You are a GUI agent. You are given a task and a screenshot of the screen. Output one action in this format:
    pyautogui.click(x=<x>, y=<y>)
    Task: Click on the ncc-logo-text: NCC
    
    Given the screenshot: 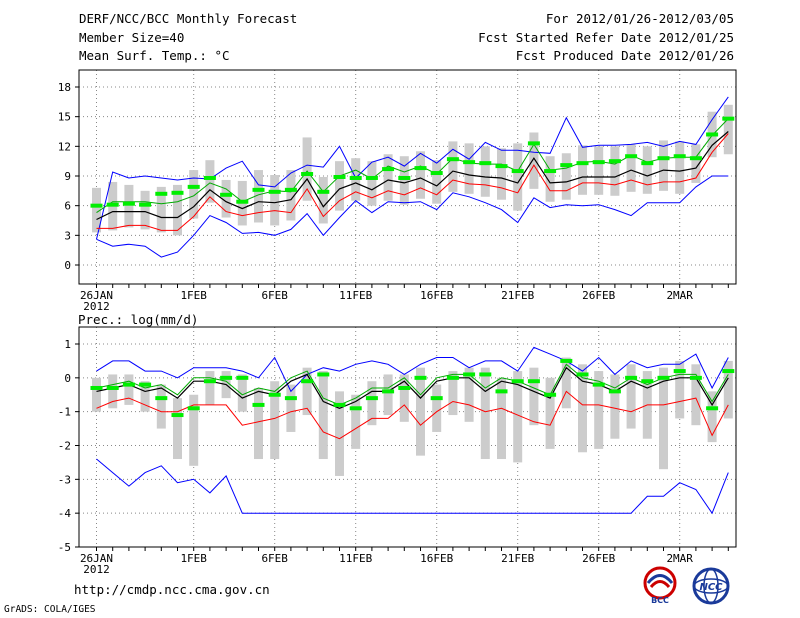 What is the action you would take?
    pyautogui.click(x=711, y=587)
    